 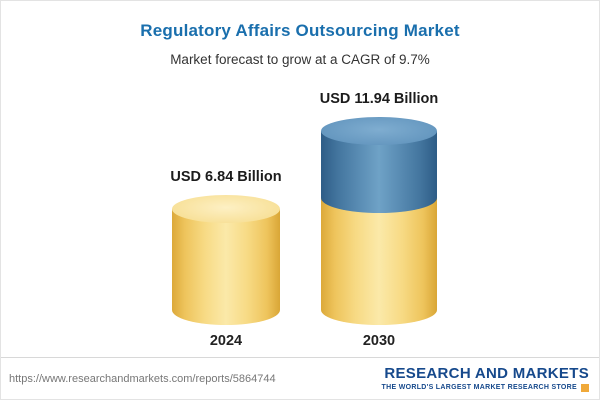 What do you see at coordinates (486, 373) in the screenshot?
I see `logo-wordmark: RESEARCH AND MARKETS` at bounding box center [486, 373].